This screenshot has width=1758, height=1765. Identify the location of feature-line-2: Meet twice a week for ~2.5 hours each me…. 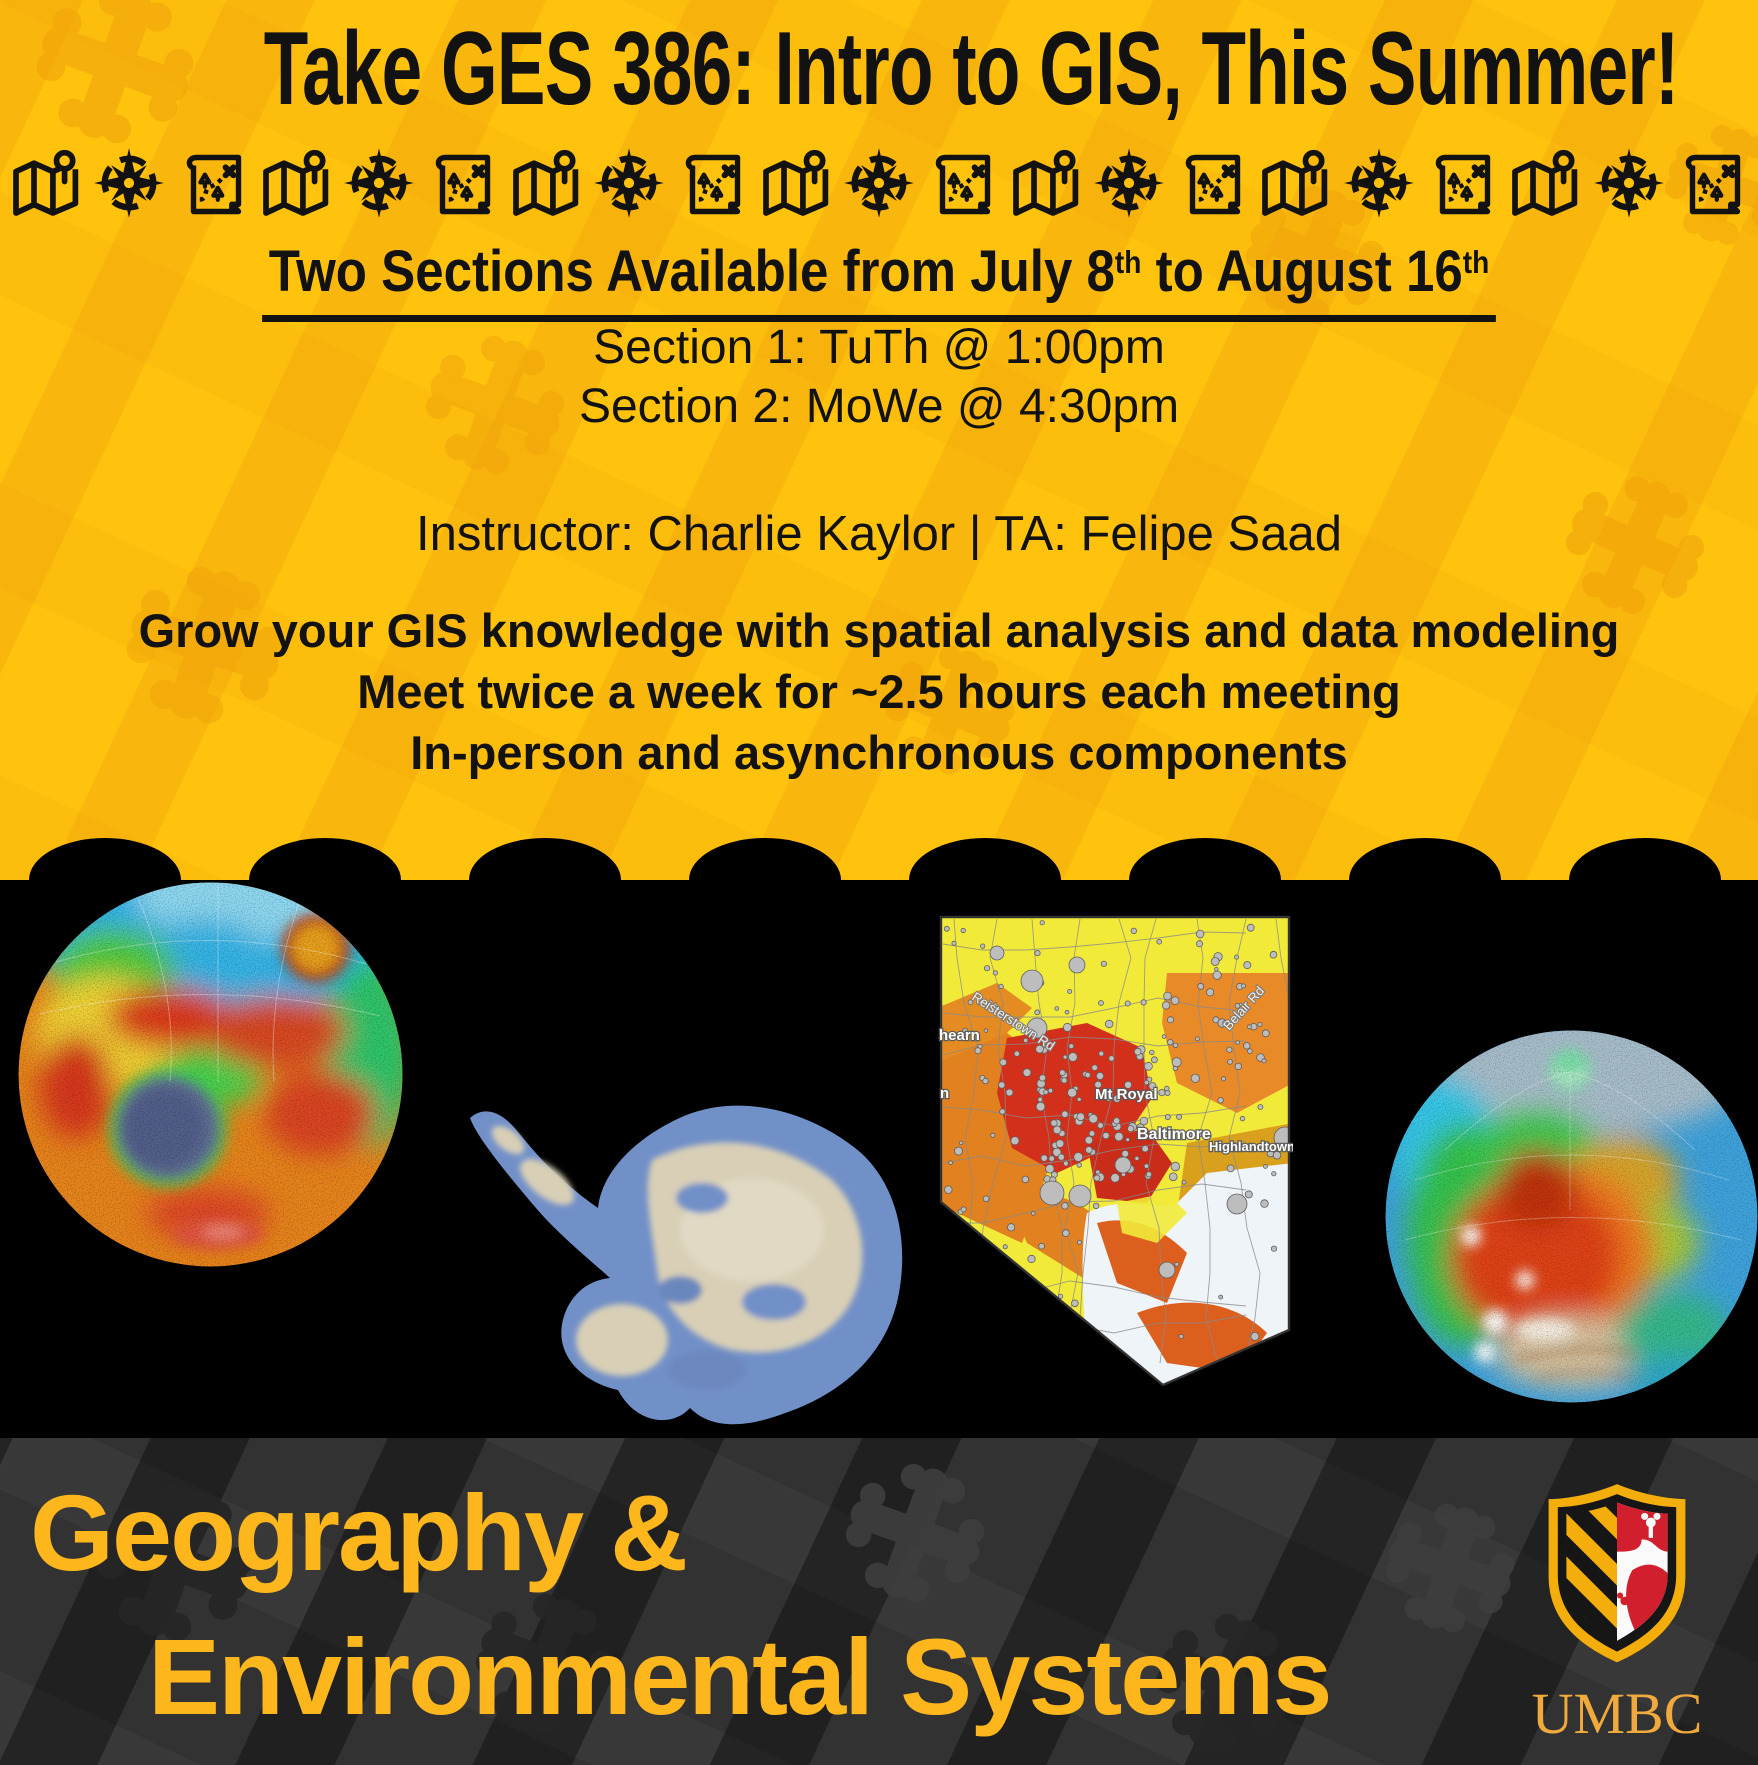
(879, 691).